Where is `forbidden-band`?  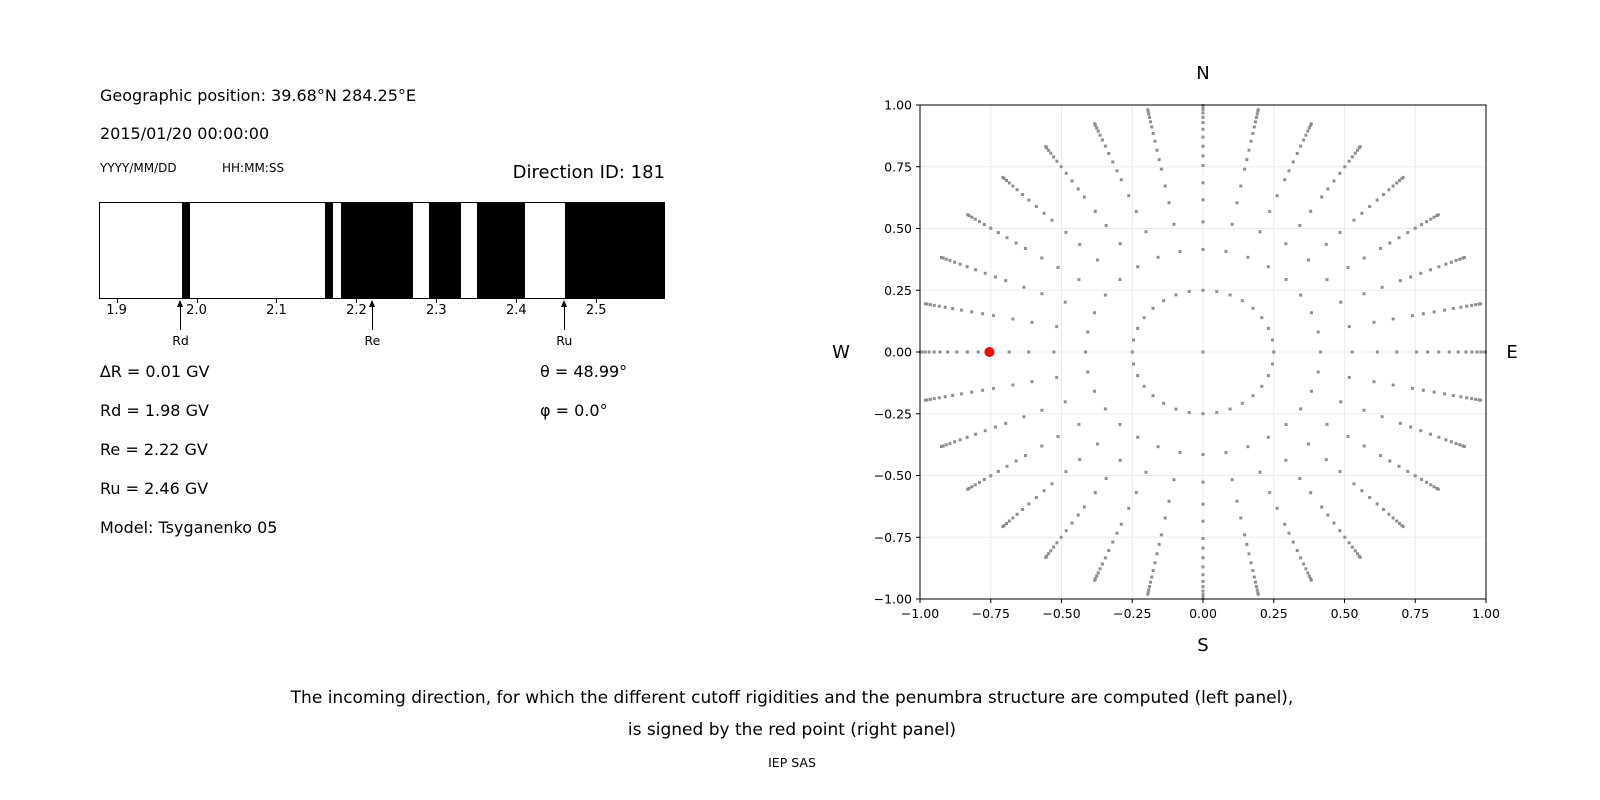
forbidden-band is located at coordinates (501, 250).